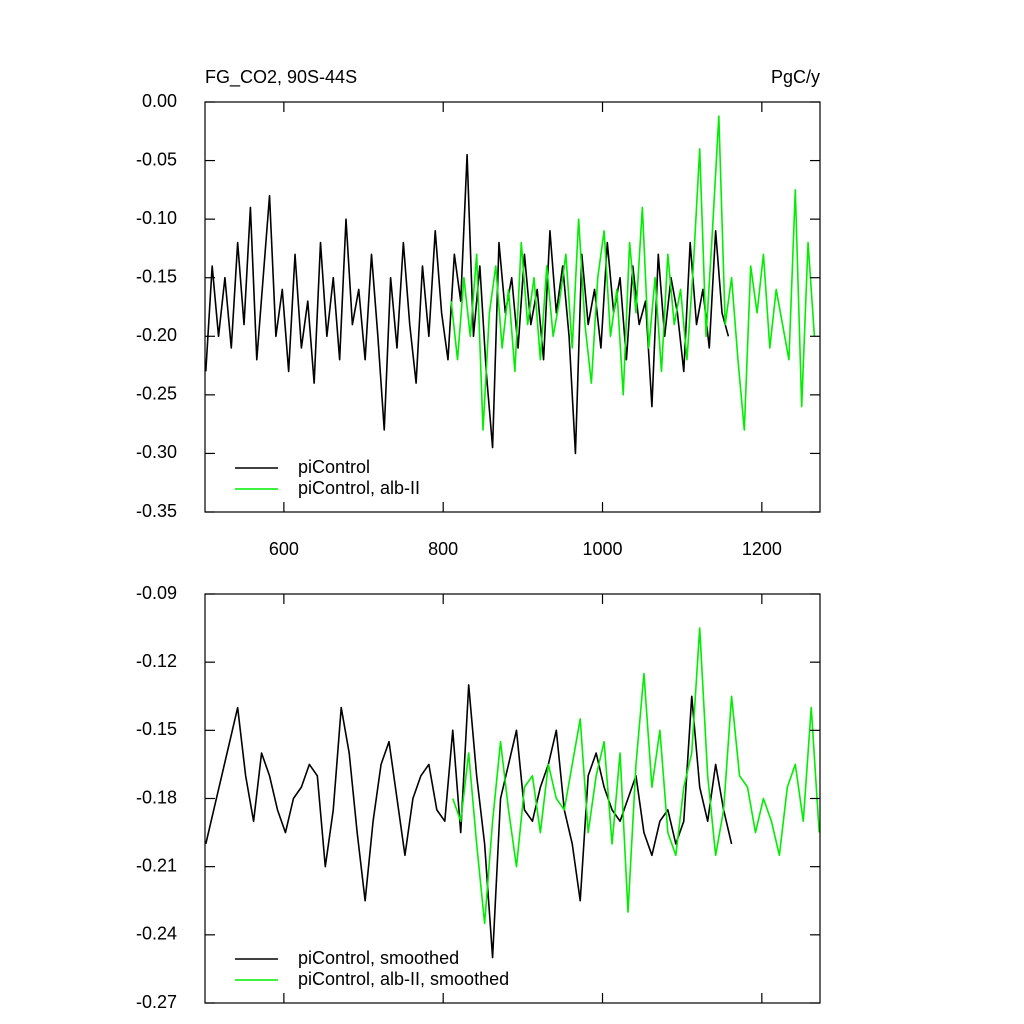 This screenshot has height=1024, width=1024. I want to click on y-tick-label: -0.27, so click(156, 1002).